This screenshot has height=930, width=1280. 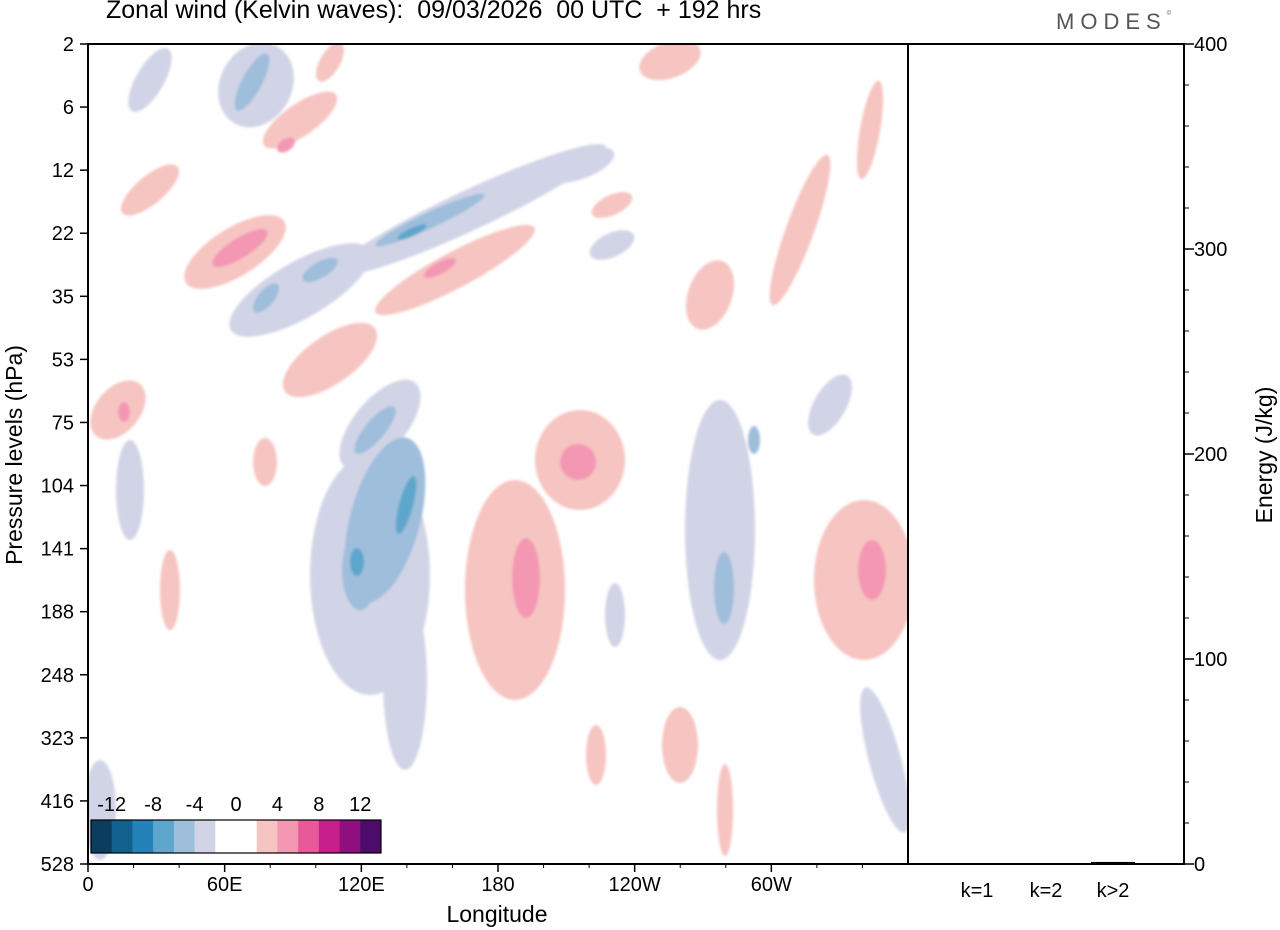 I want to click on y-tick-label: 528, so click(x=57, y=865).